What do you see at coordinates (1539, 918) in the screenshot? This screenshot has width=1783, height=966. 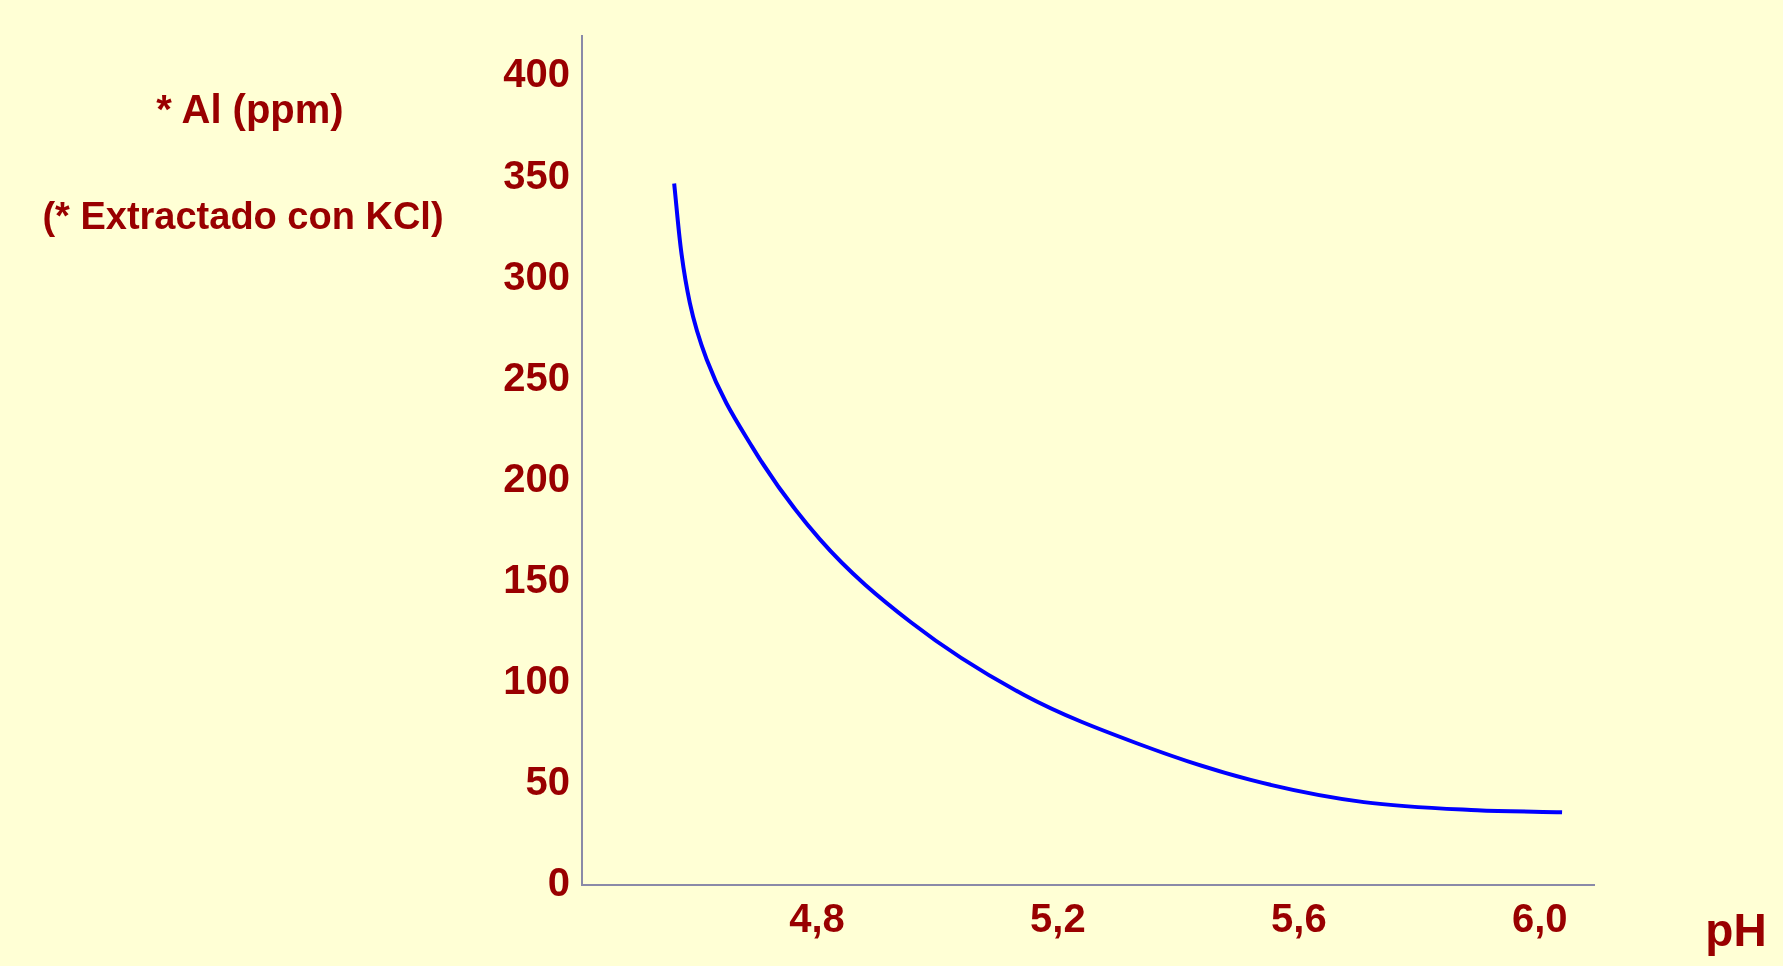 I see `x-tick-label: 6,0` at bounding box center [1539, 918].